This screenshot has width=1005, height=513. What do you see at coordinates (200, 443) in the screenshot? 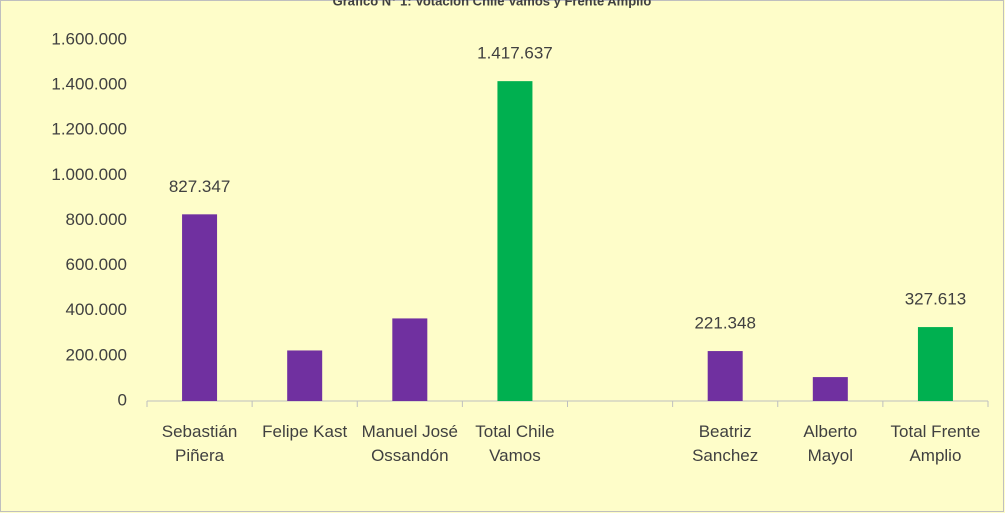
I see `x-tick-label: Sebastián Piñera` at bounding box center [200, 443].